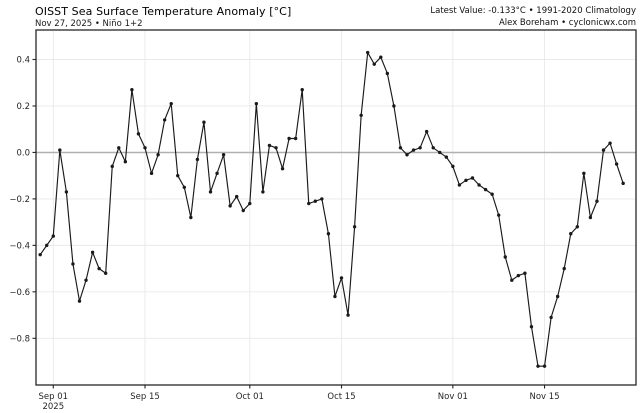 This screenshot has width=640, height=413. What do you see at coordinates (545, 397) in the screenshot?
I see `x-tick-label: Nov 15` at bounding box center [545, 397].